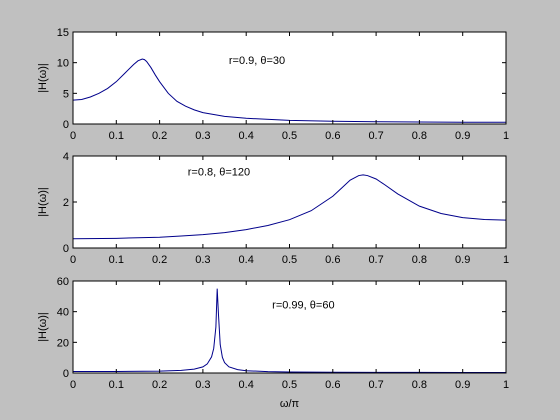 This screenshot has height=420, width=560. Describe the element at coordinates (63, 64) in the screenshot. I see `y-tick-label: 10` at that location.